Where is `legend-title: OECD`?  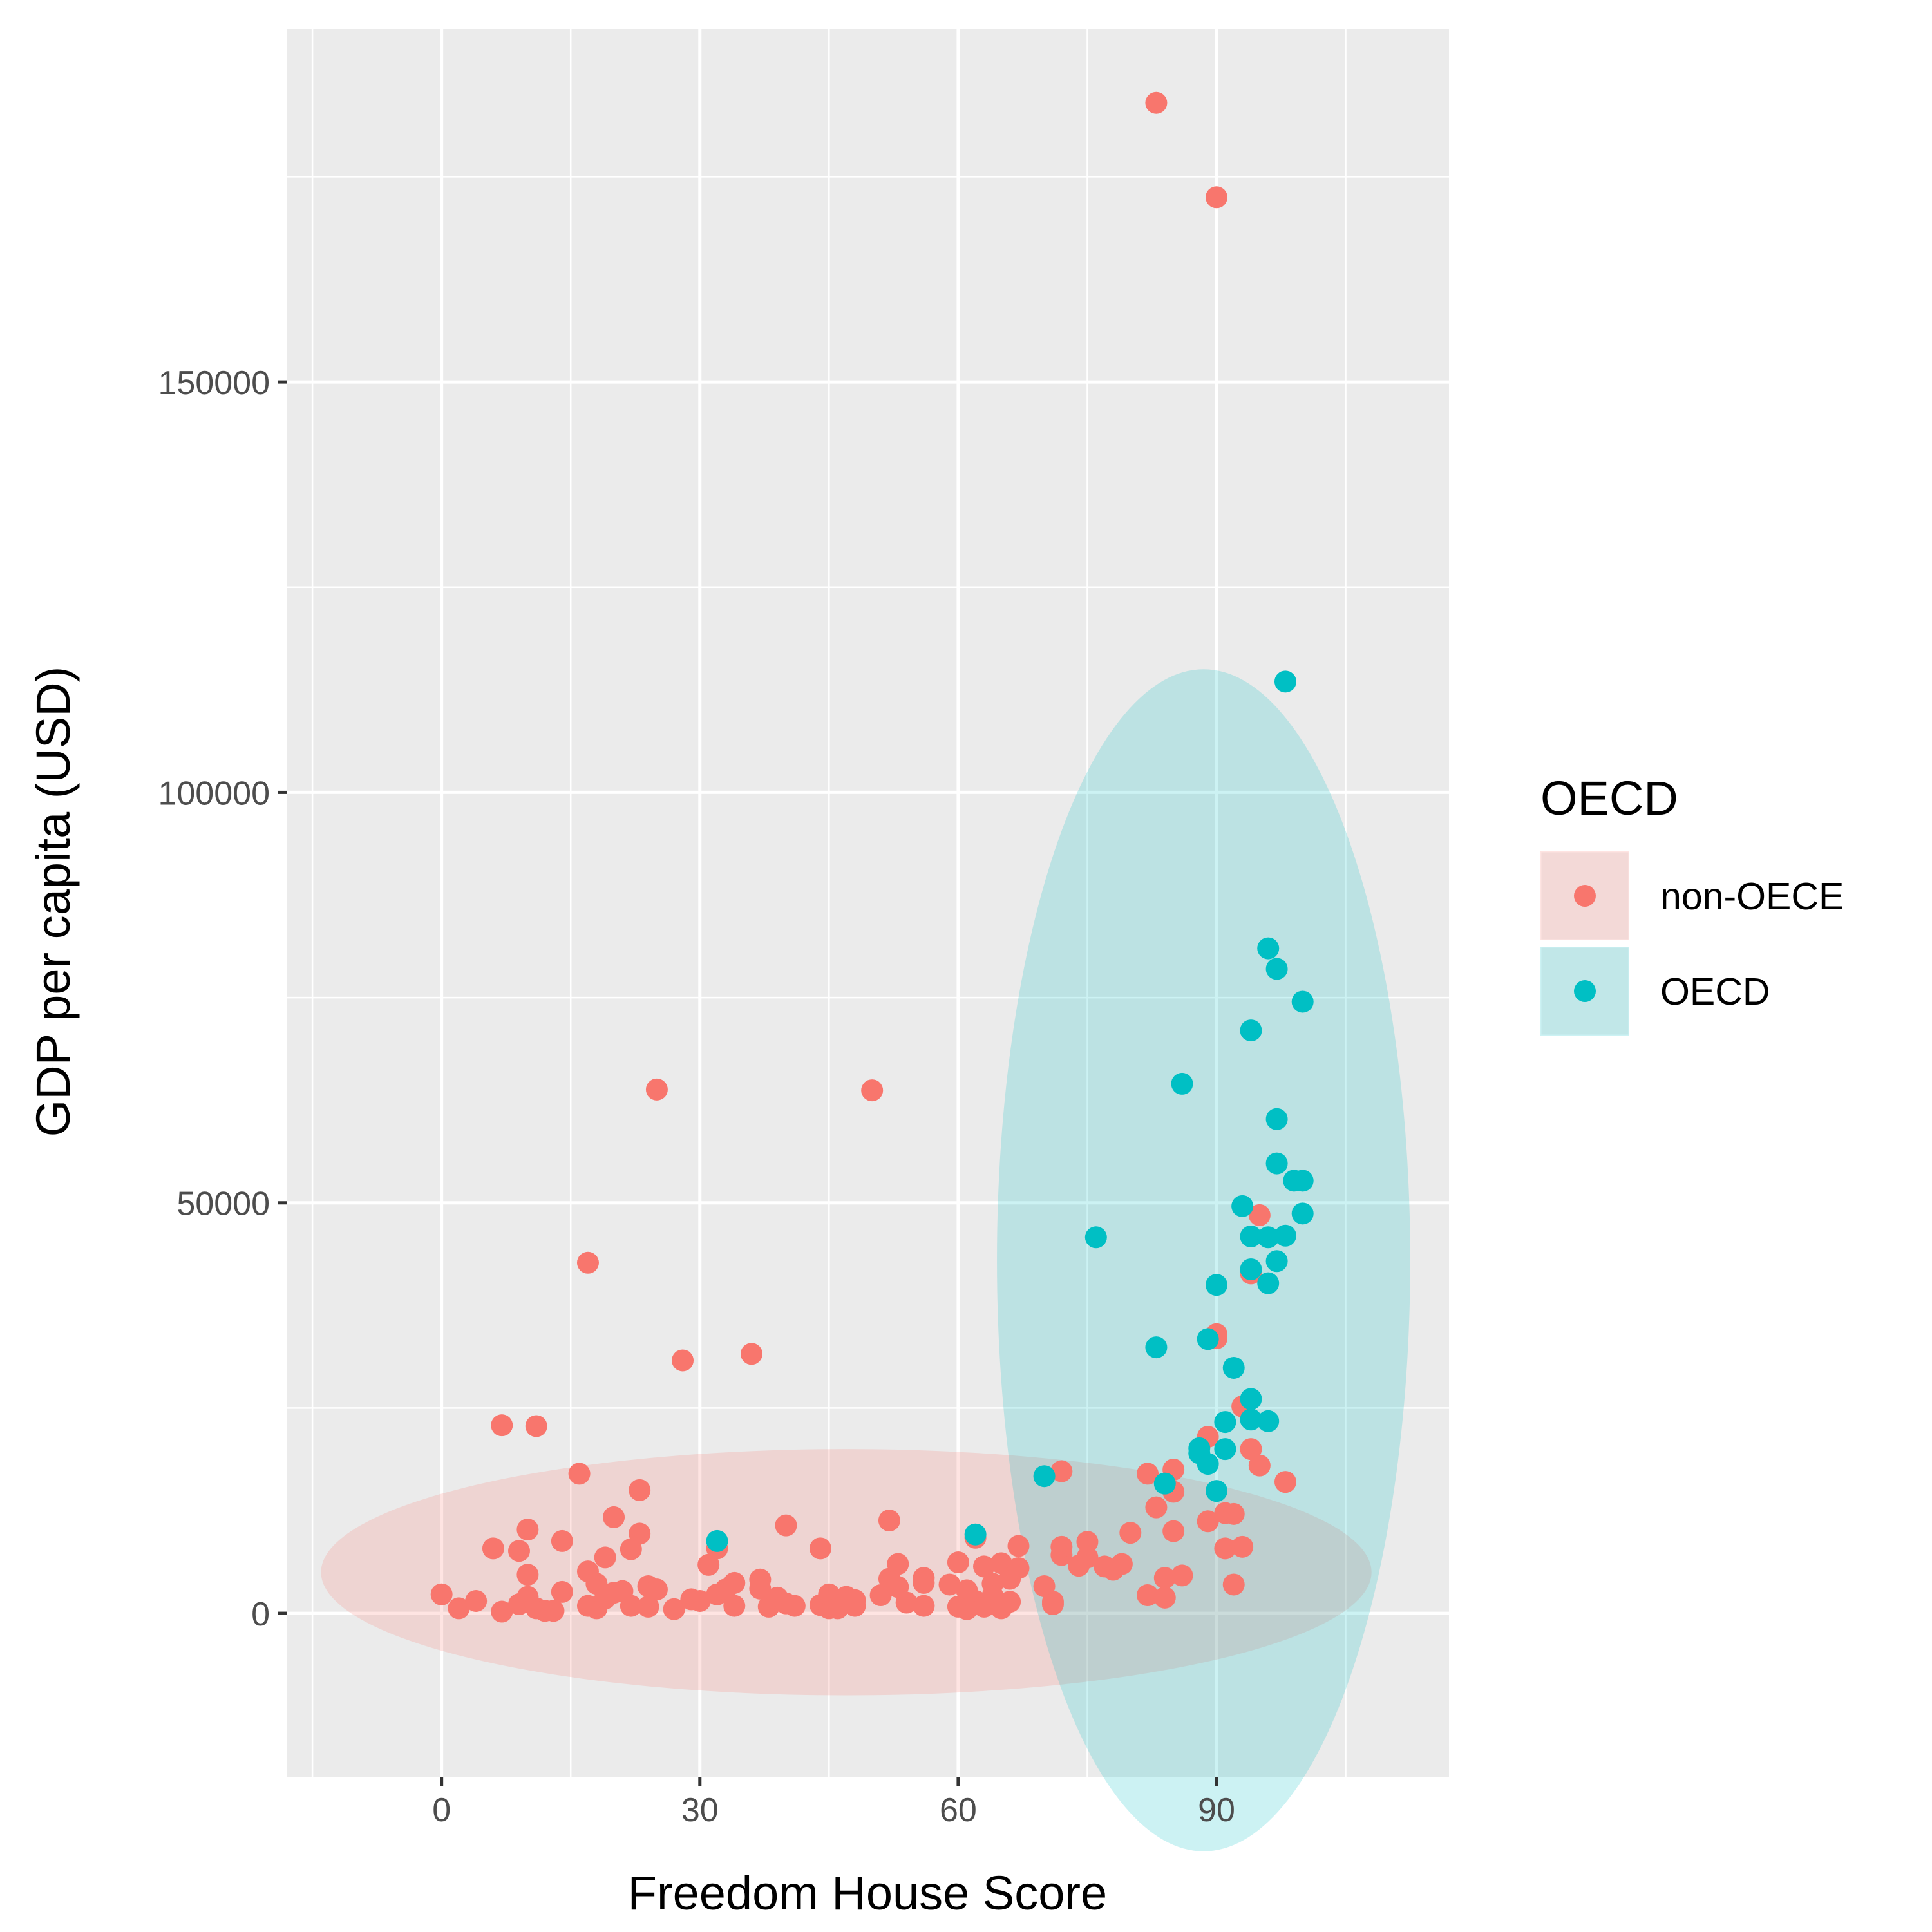
legend-title: OECD is located at coordinates (1609, 798).